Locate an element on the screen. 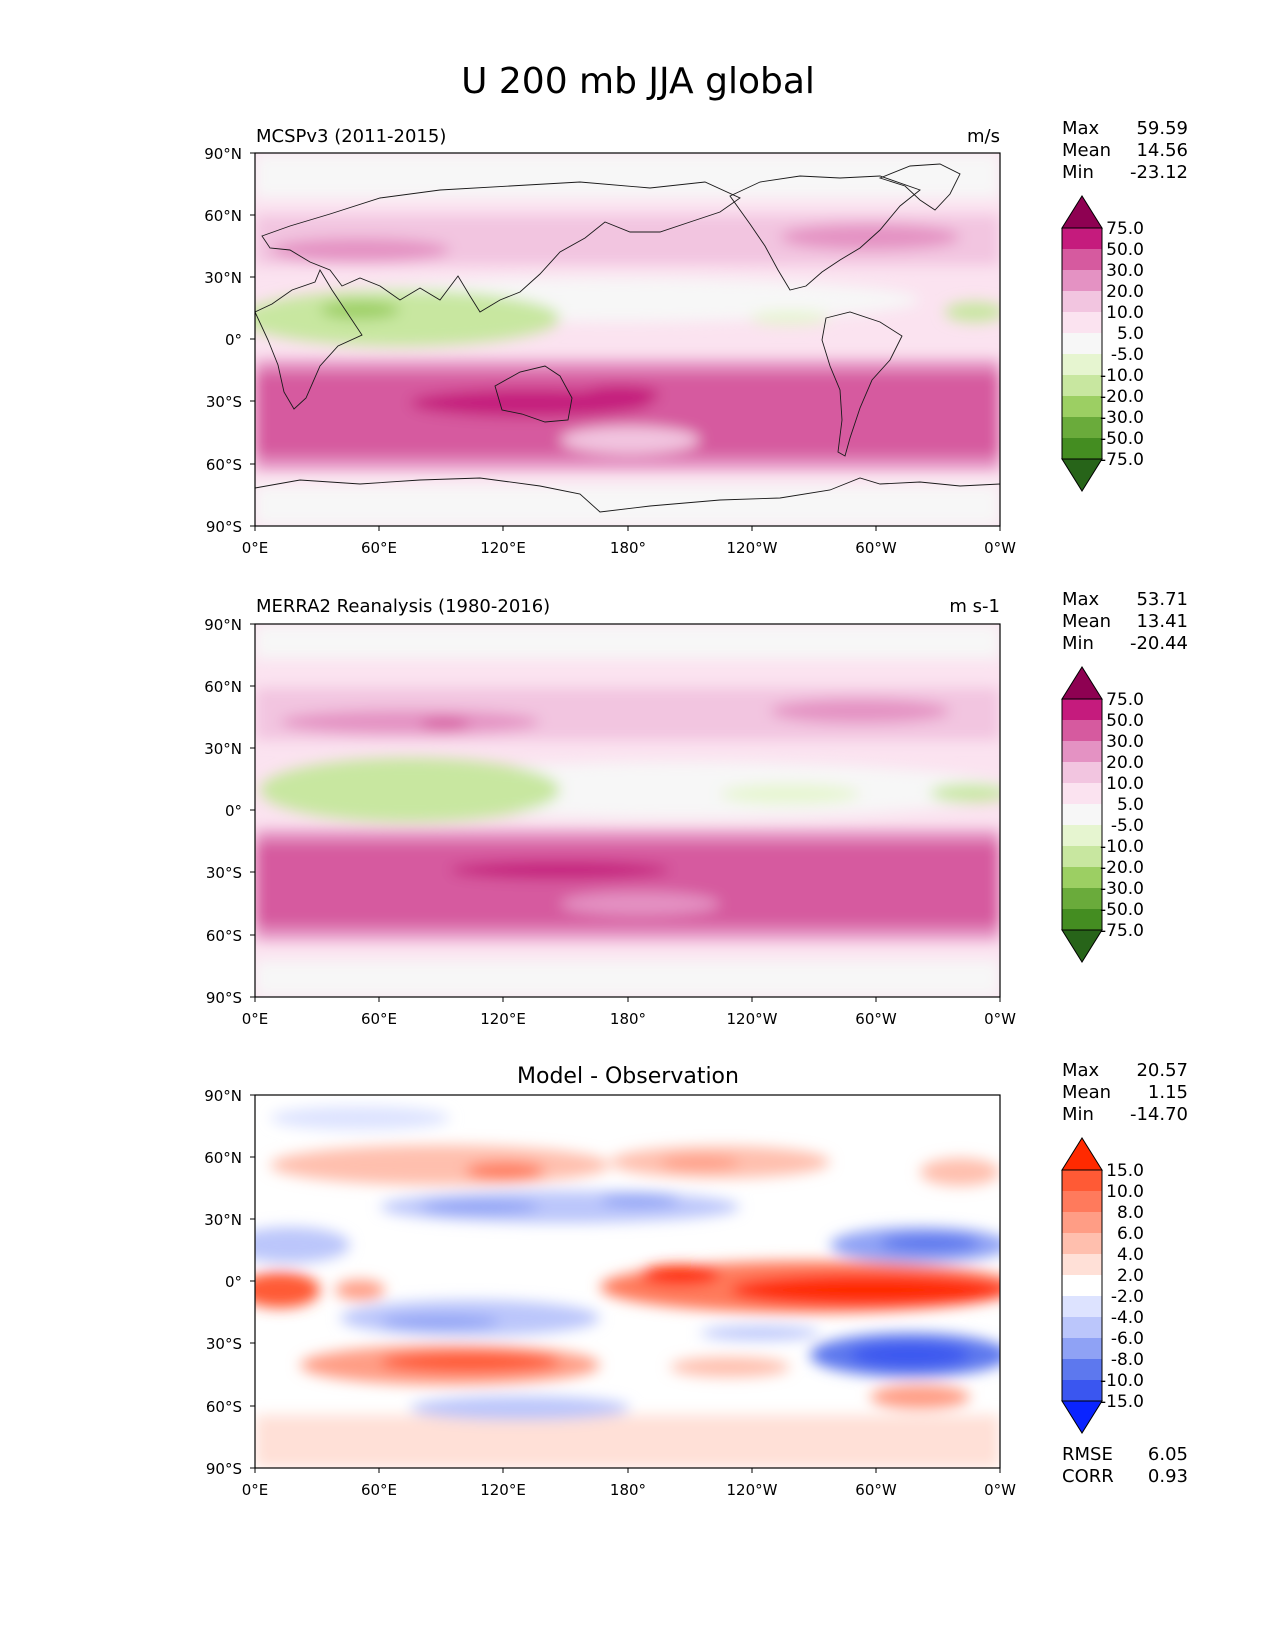 The image size is (1275, 1650). colorbar-tick-label: -5.0 is located at coordinates (1127, 355).